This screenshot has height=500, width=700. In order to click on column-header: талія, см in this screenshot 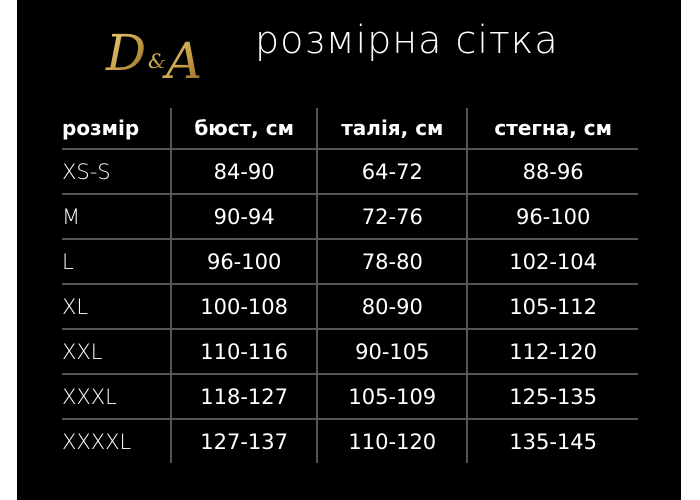, I will do `click(392, 128)`.